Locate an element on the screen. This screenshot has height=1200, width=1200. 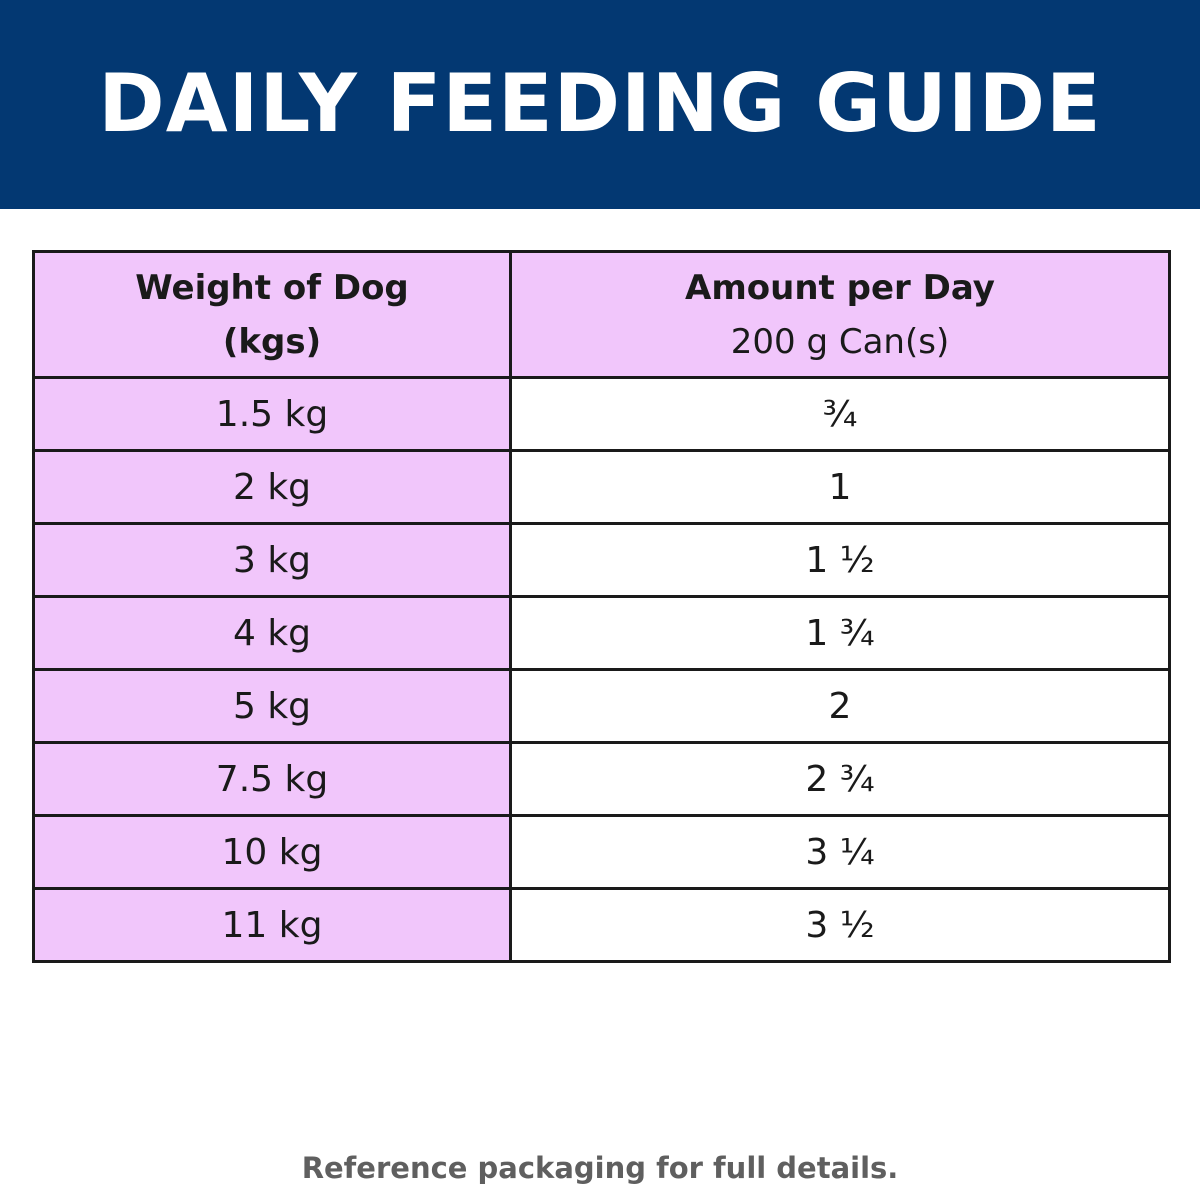
weight-cell: 2 kg is located at coordinates (272, 487).